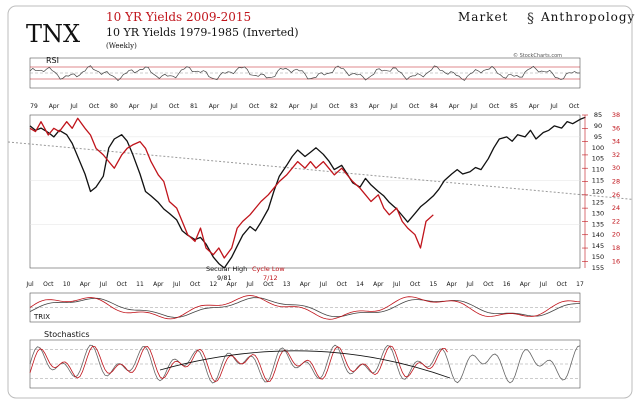 Image resolution: width=640 pixels, height=405 pixels. I want to click on right-axis-tick-label: 90, so click(598, 126).